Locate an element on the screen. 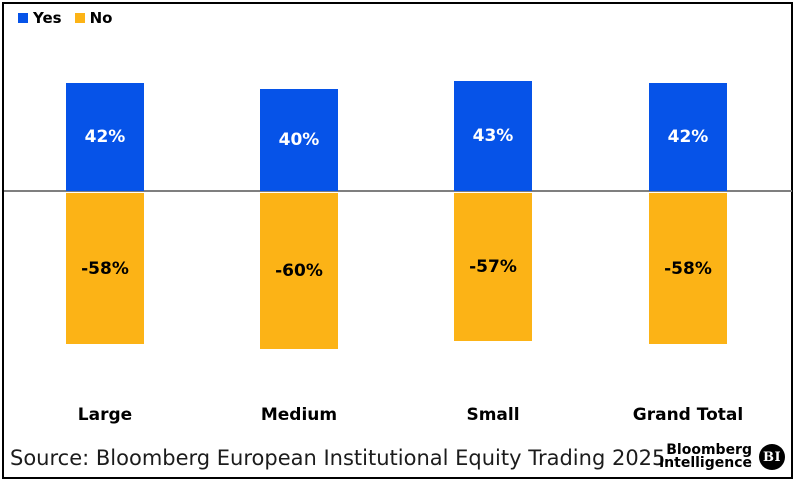 This screenshot has width=800, height=484. bar-segment-no-large: -58% is located at coordinates (105, 268).